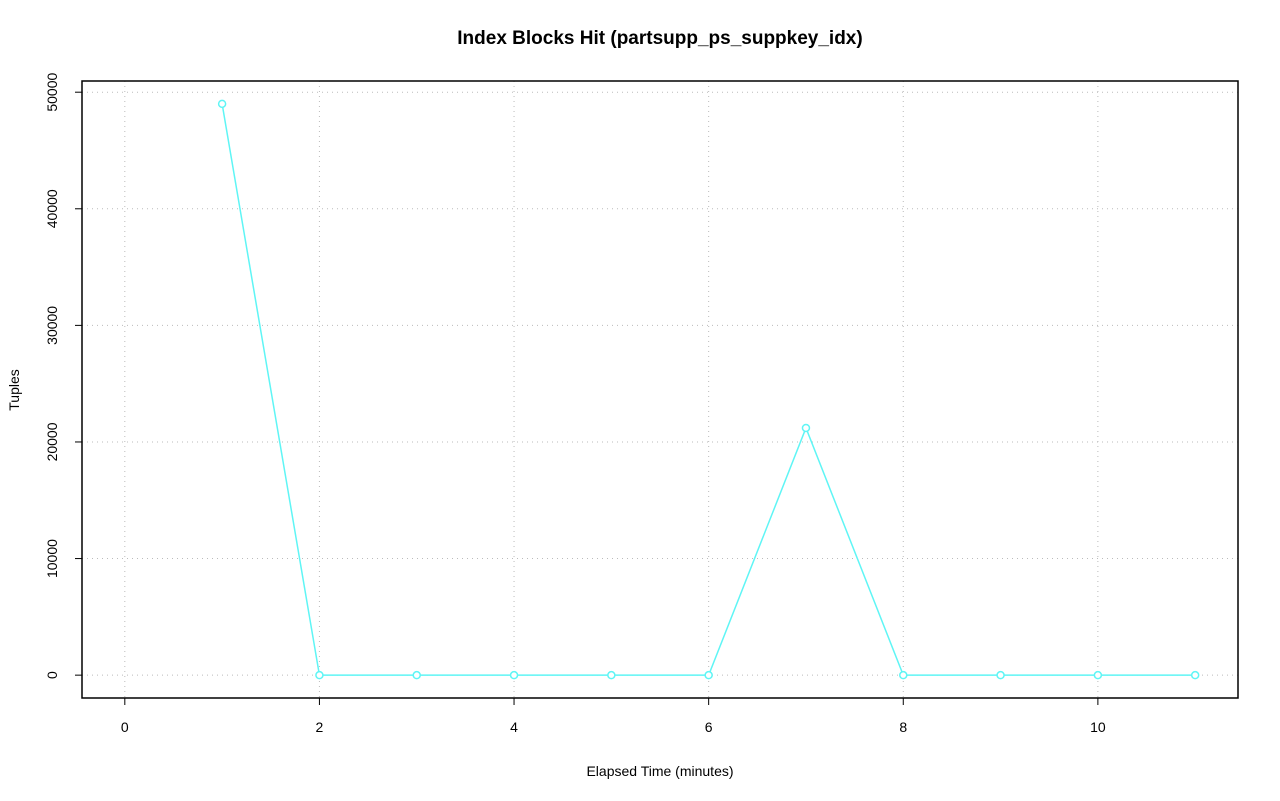  I want to click on y-tick-label: 0, so click(52, 675).